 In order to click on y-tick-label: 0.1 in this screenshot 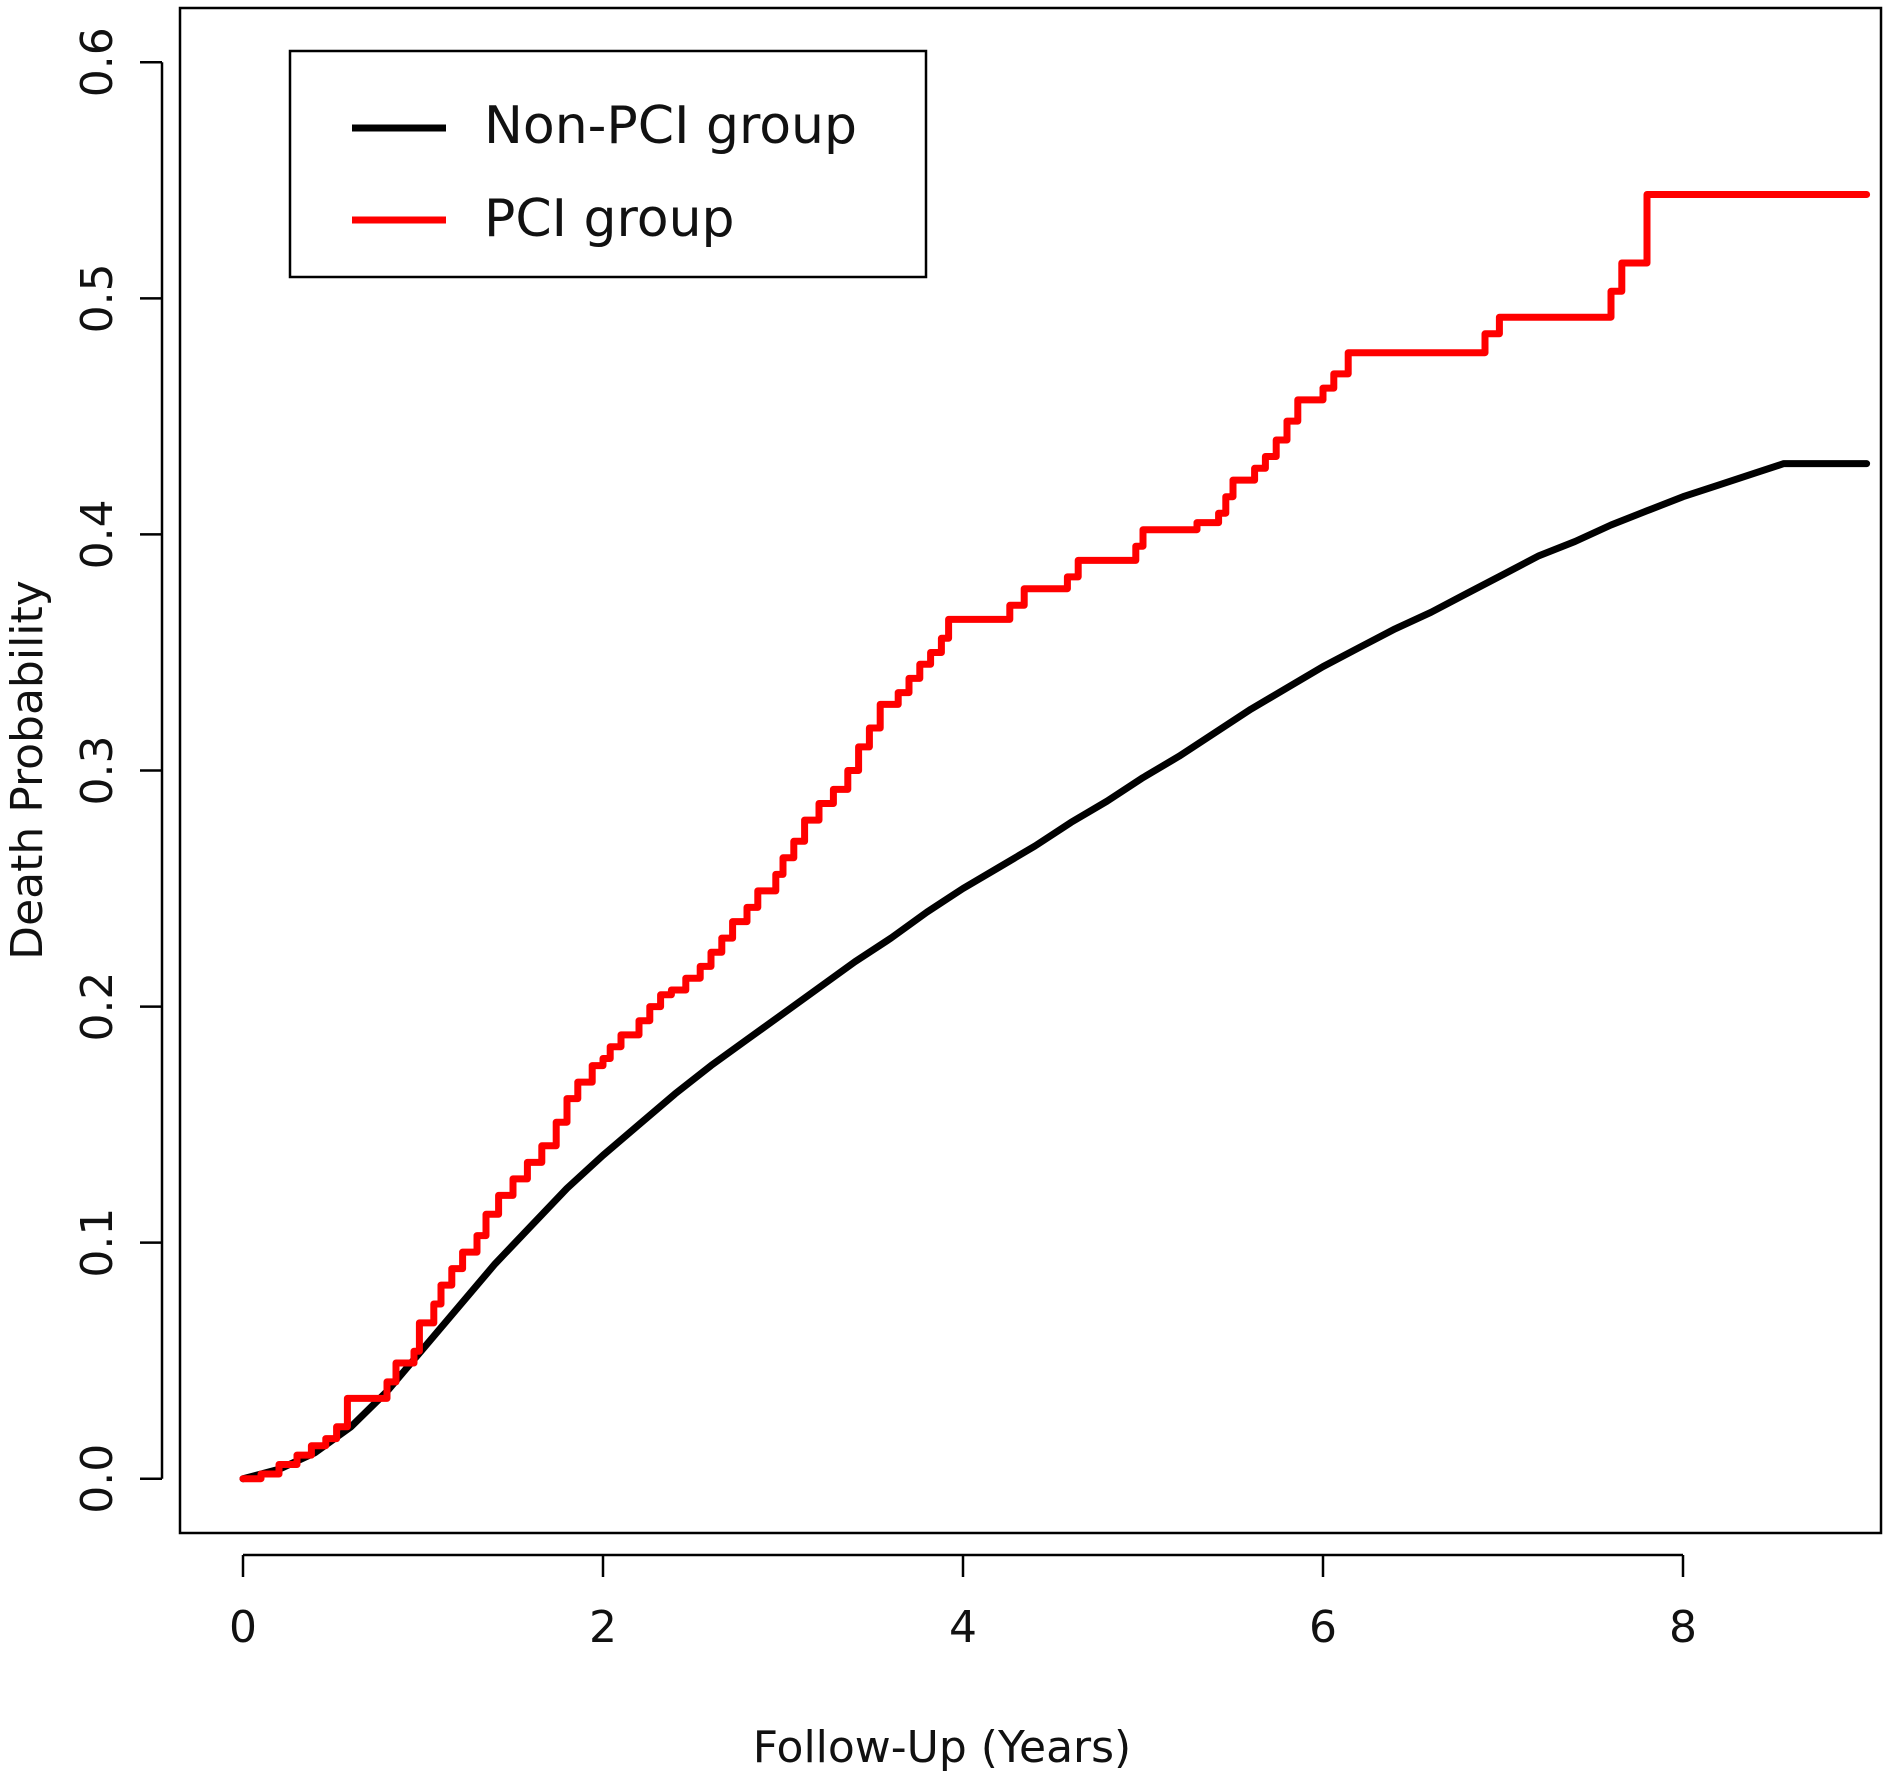, I will do `click(97, 1243)`.